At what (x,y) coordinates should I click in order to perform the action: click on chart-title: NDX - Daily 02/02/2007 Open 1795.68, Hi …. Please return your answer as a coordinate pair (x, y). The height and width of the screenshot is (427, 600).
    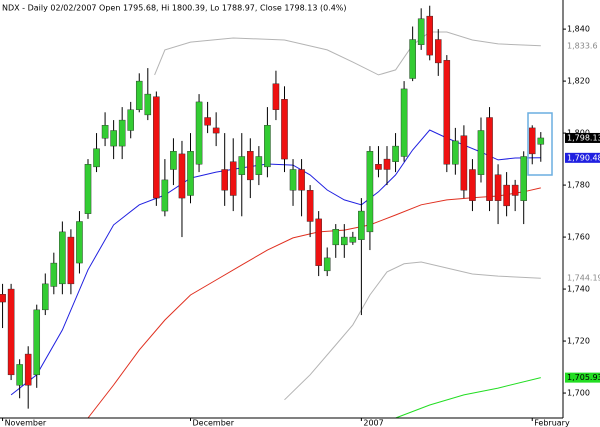
    Looking at the image, I should click on (174, 8).